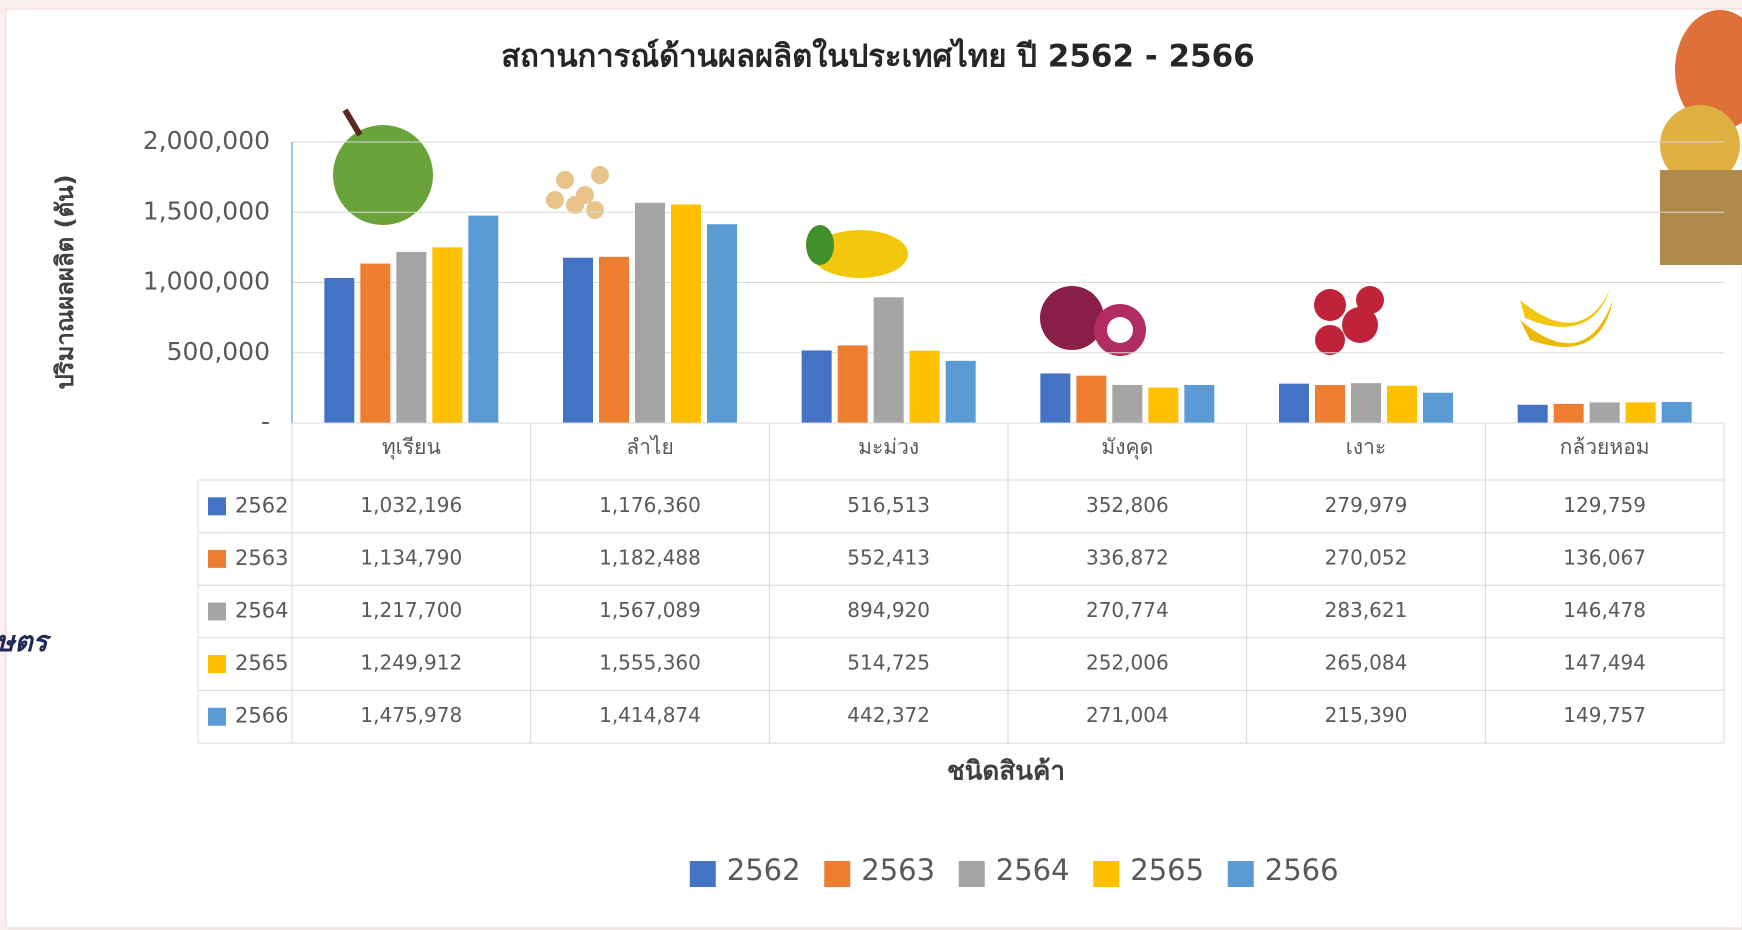 The width and height of the screenshot is (1742, 930). Describe the element at coordinates (1127, 610) in the screenshot. I see `table-cell: 270,774` at that location.